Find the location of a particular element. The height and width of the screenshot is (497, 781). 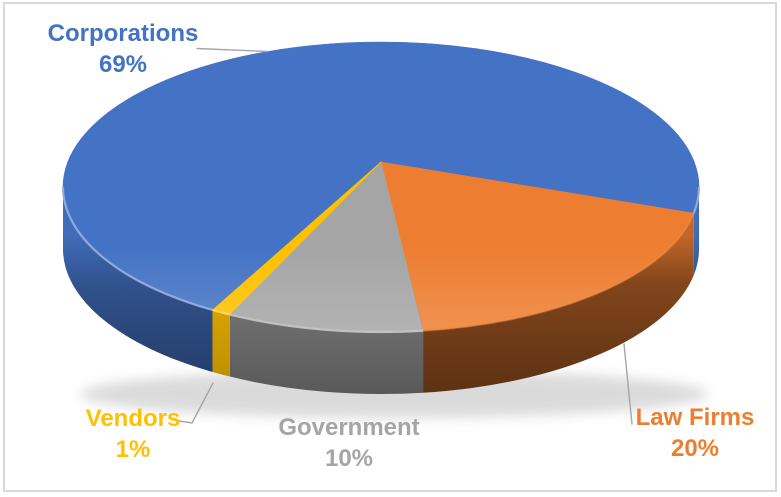

leader-line-law-firms is located at coordinates (628, 384).